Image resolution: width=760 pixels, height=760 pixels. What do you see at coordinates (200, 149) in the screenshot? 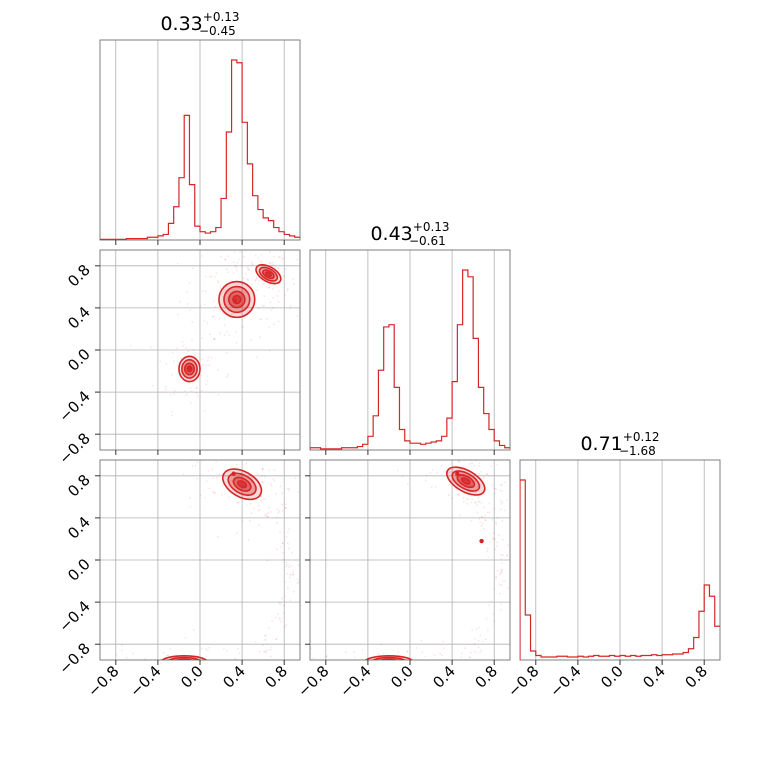
I see `histogram-steps` at bounding box center [200, 149].